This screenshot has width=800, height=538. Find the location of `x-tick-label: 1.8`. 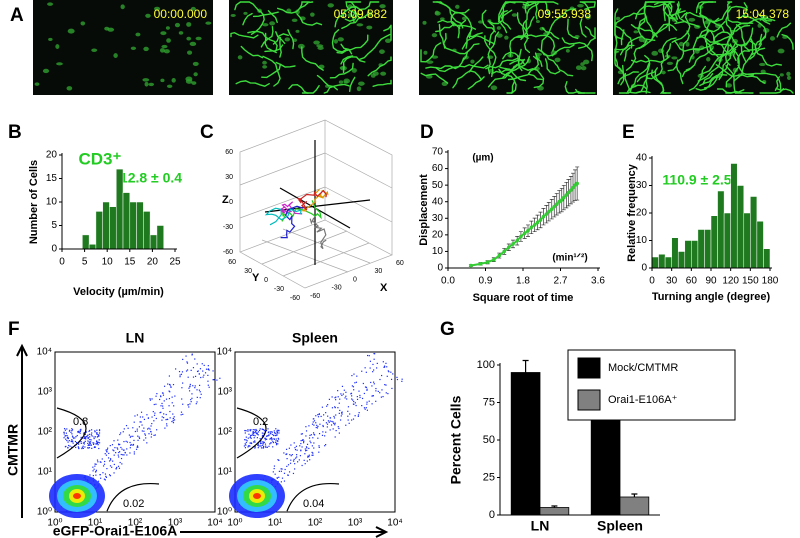

x-tick-label: 1.8 is located at coordinates (523, 281).